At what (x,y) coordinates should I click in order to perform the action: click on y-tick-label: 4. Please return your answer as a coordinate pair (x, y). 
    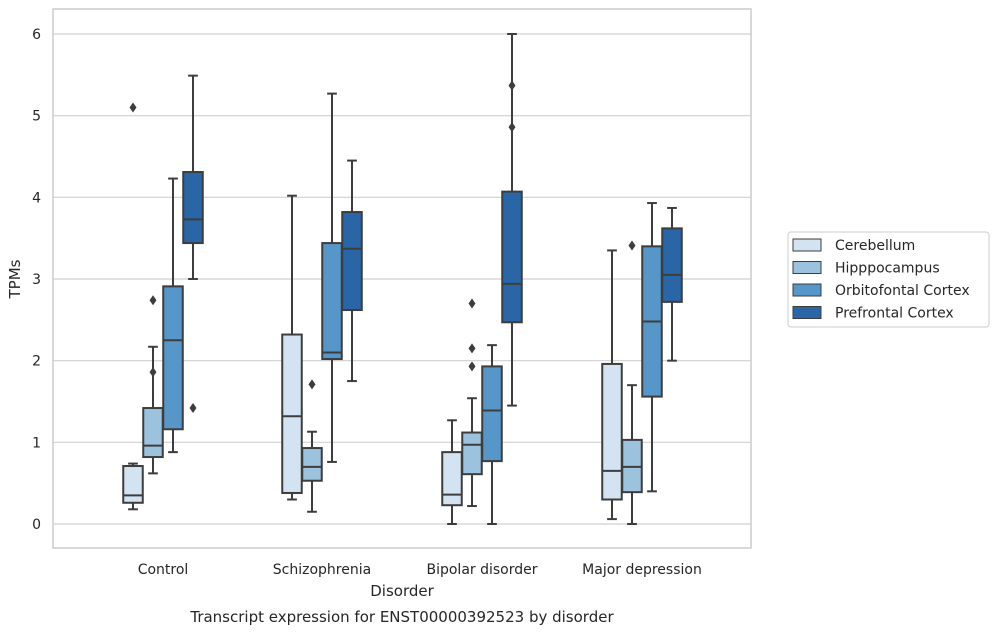
    Looking at the image, I should click on (36, 198).